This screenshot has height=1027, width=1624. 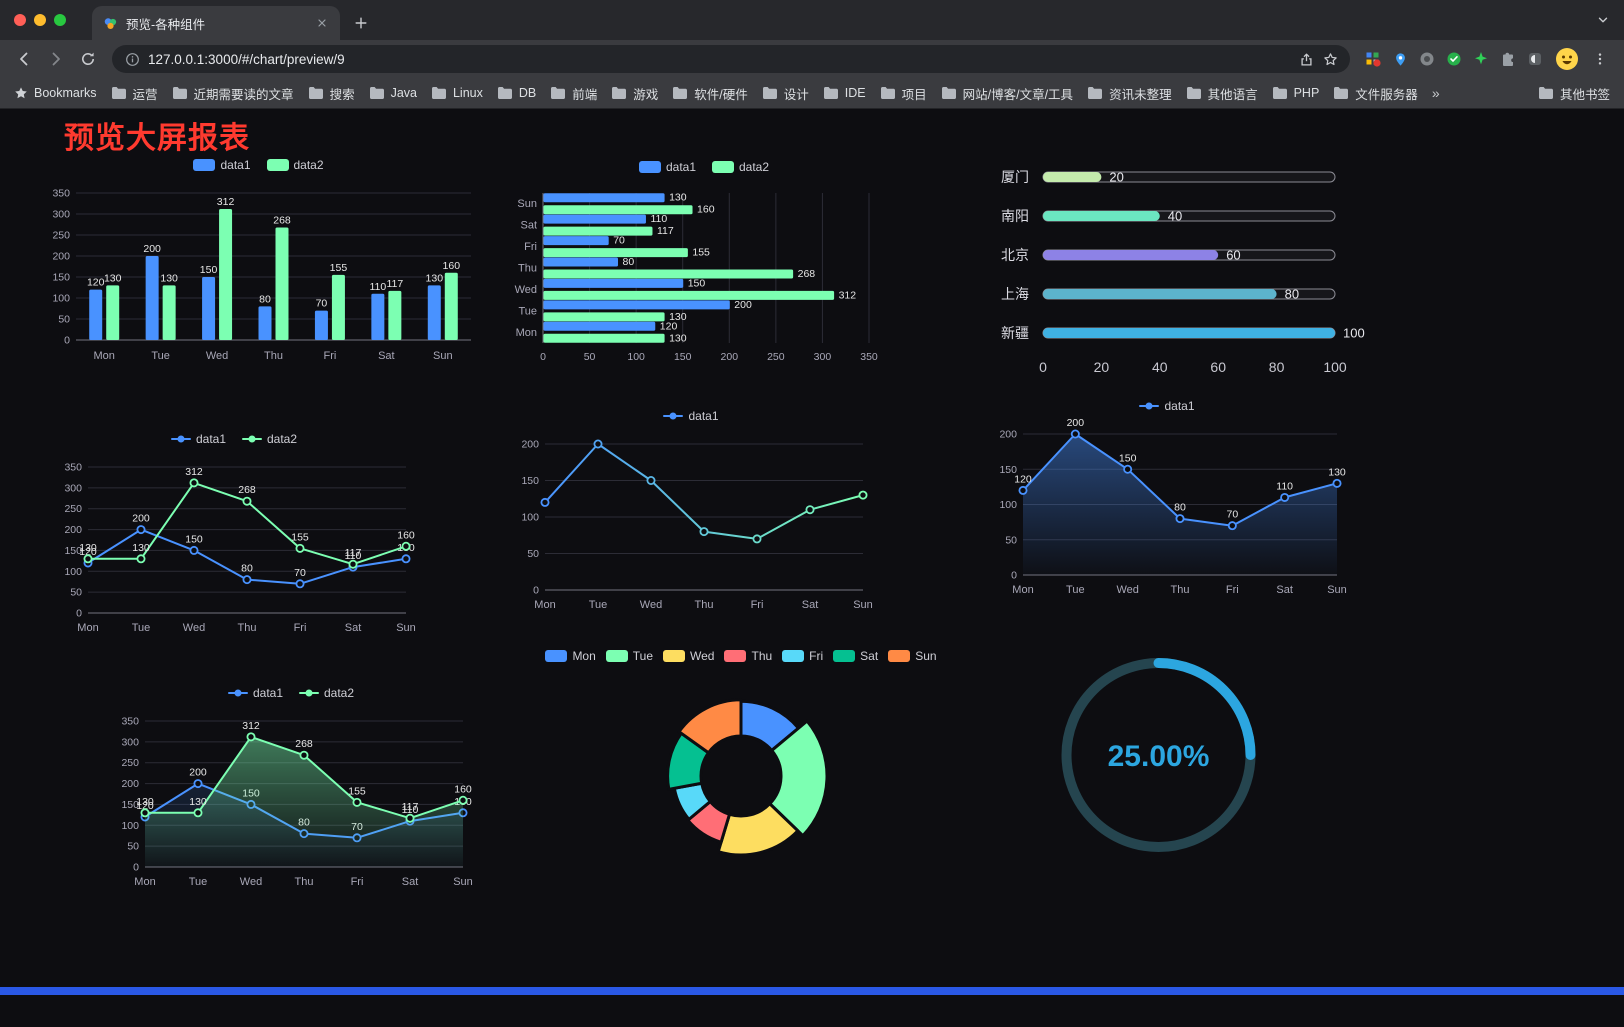 What do you see at coordinates (741, 776) in the screenshot?
I see `pie-chart-canvas` at bounding box center [741, 776].